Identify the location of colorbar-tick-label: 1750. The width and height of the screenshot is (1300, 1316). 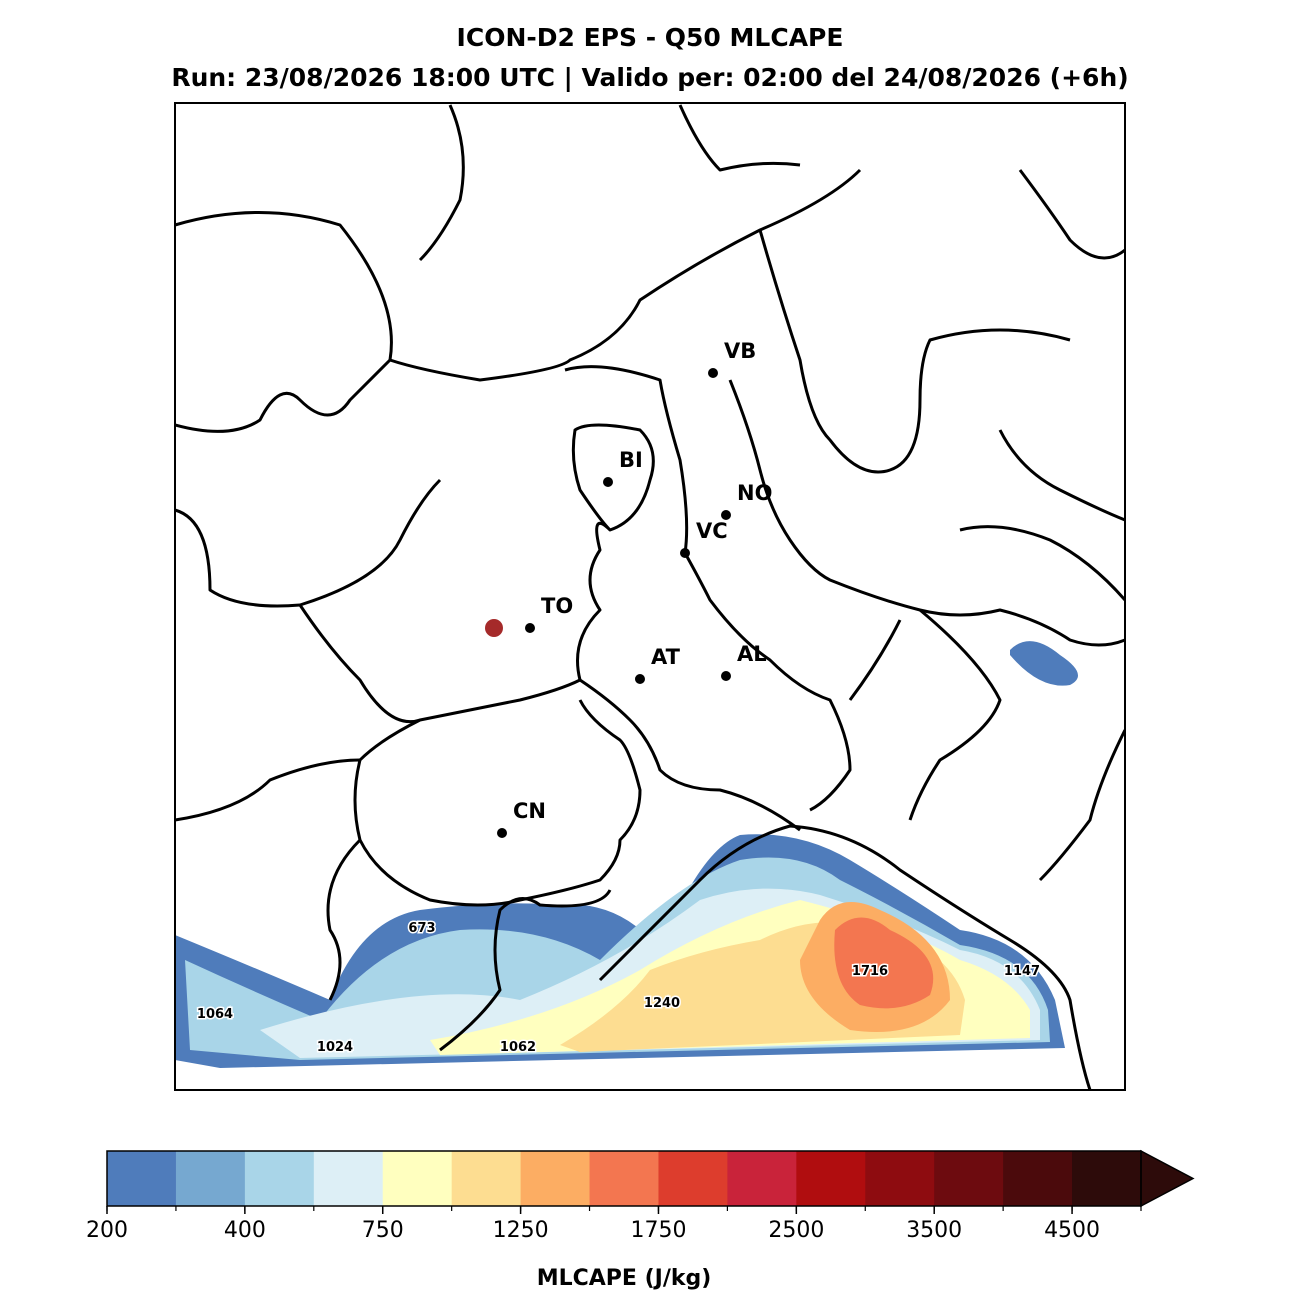
(658, 1230).